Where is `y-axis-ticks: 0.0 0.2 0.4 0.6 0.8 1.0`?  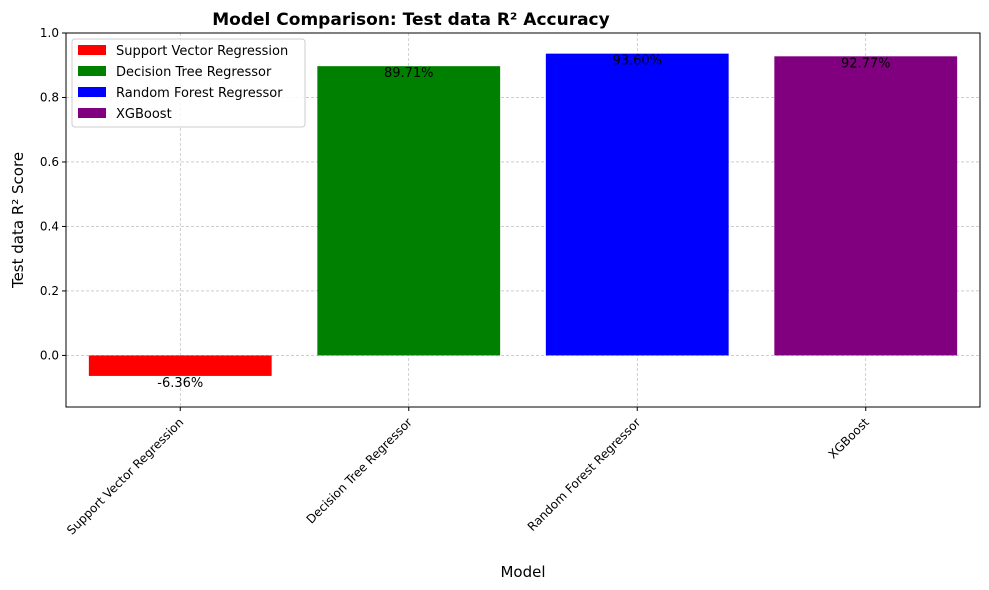 y-axis-ticks: 0.0 0.2 0.4 0.6 0.8 1.0 is located at coordinates (53, 194).